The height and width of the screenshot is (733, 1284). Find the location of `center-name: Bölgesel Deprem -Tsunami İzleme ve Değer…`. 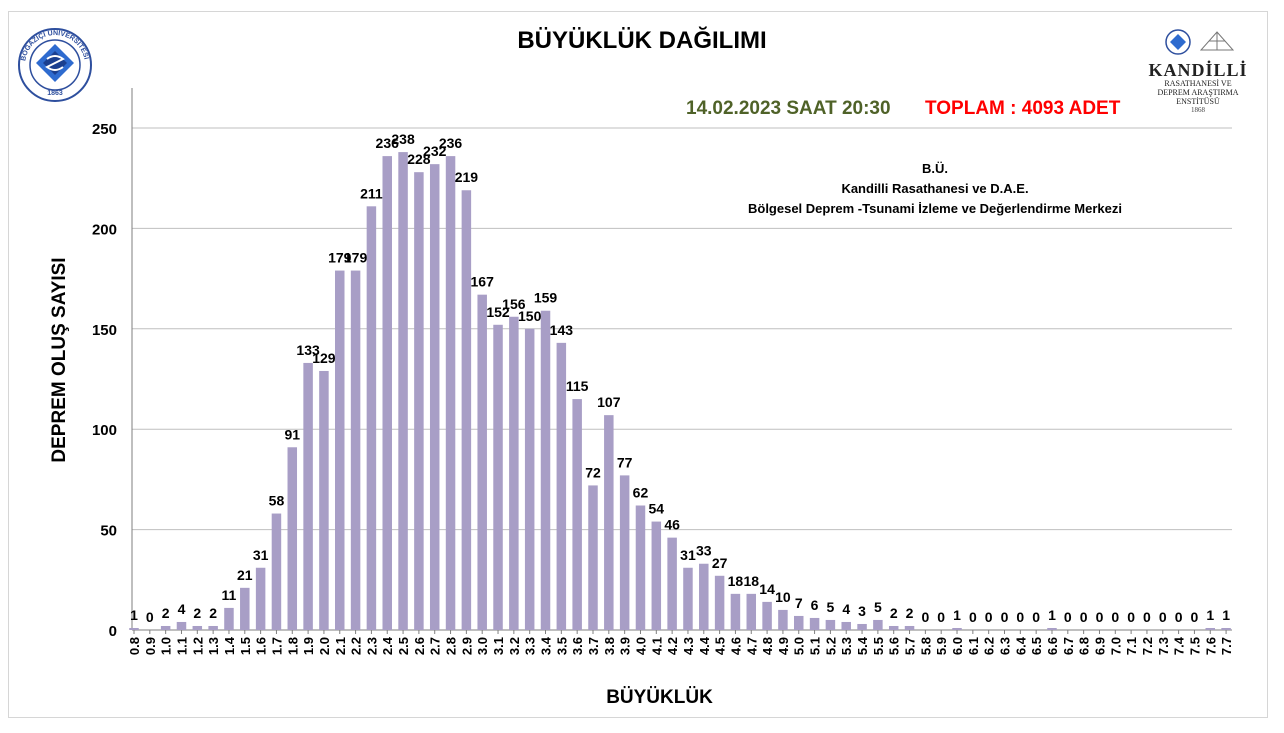

center-name: Bölgesel Deprem -Tsunami İzleme ve Değer… is located at coordinates (934, 208).